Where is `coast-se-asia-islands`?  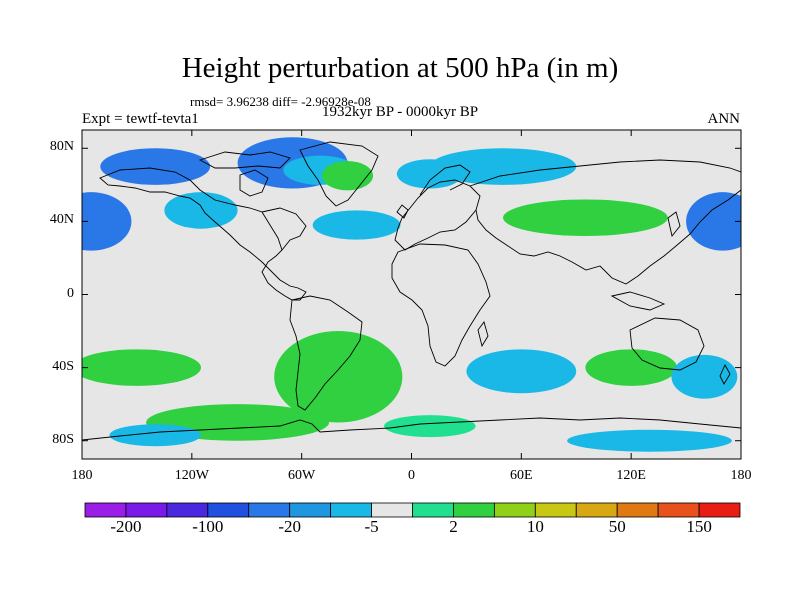
coast-se-asia-islands is located at coordinates (638, 301).